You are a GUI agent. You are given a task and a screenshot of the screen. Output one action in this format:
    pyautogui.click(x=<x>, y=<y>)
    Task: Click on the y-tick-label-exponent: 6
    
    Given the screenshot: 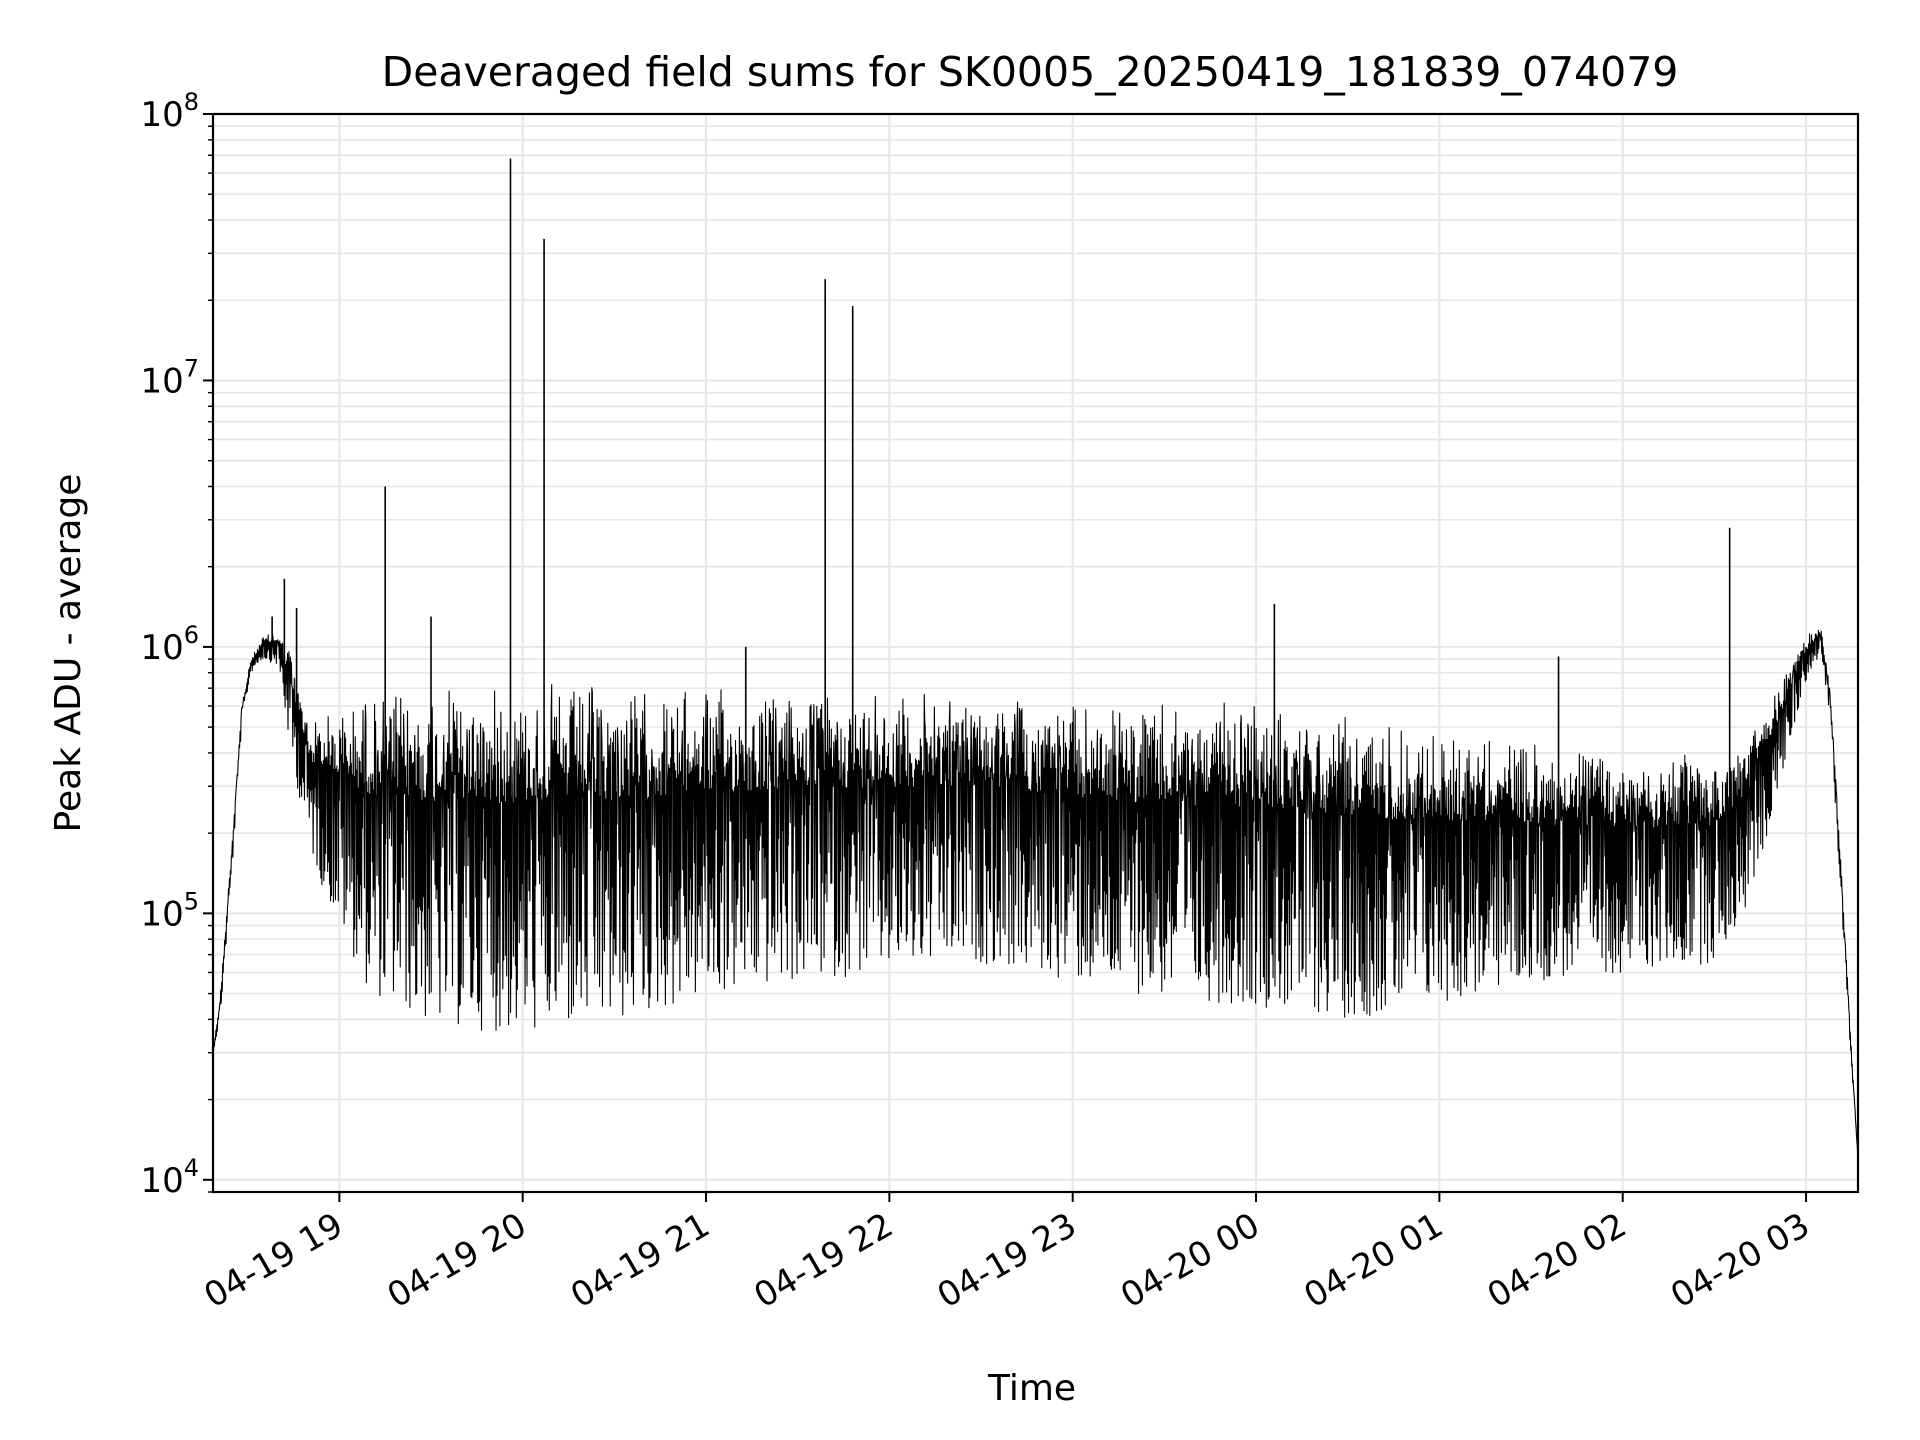 What is the action you would take?
    pyautogui.click(x=191, y=635)
    